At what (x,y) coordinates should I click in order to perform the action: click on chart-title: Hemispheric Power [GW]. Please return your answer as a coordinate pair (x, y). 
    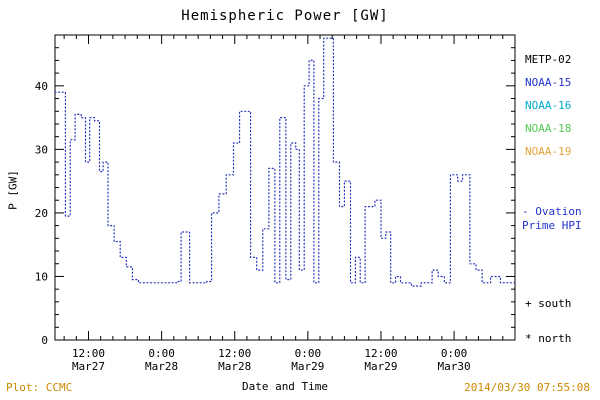
    Looking at the image, I should click on (285, 16).